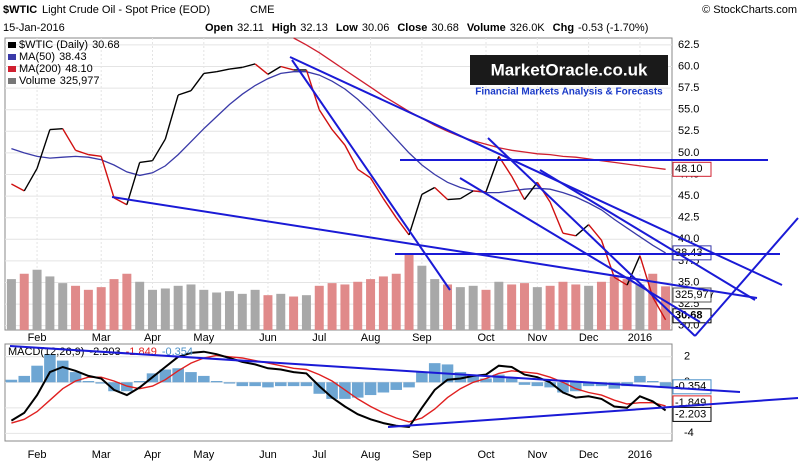 Image resolution: width=800 pixels, height=465 pixels. What do you see at coordinates (688, 110) in the screenshot?
I see `y-tick-label: 55.0` at bounding box center [688, 110].